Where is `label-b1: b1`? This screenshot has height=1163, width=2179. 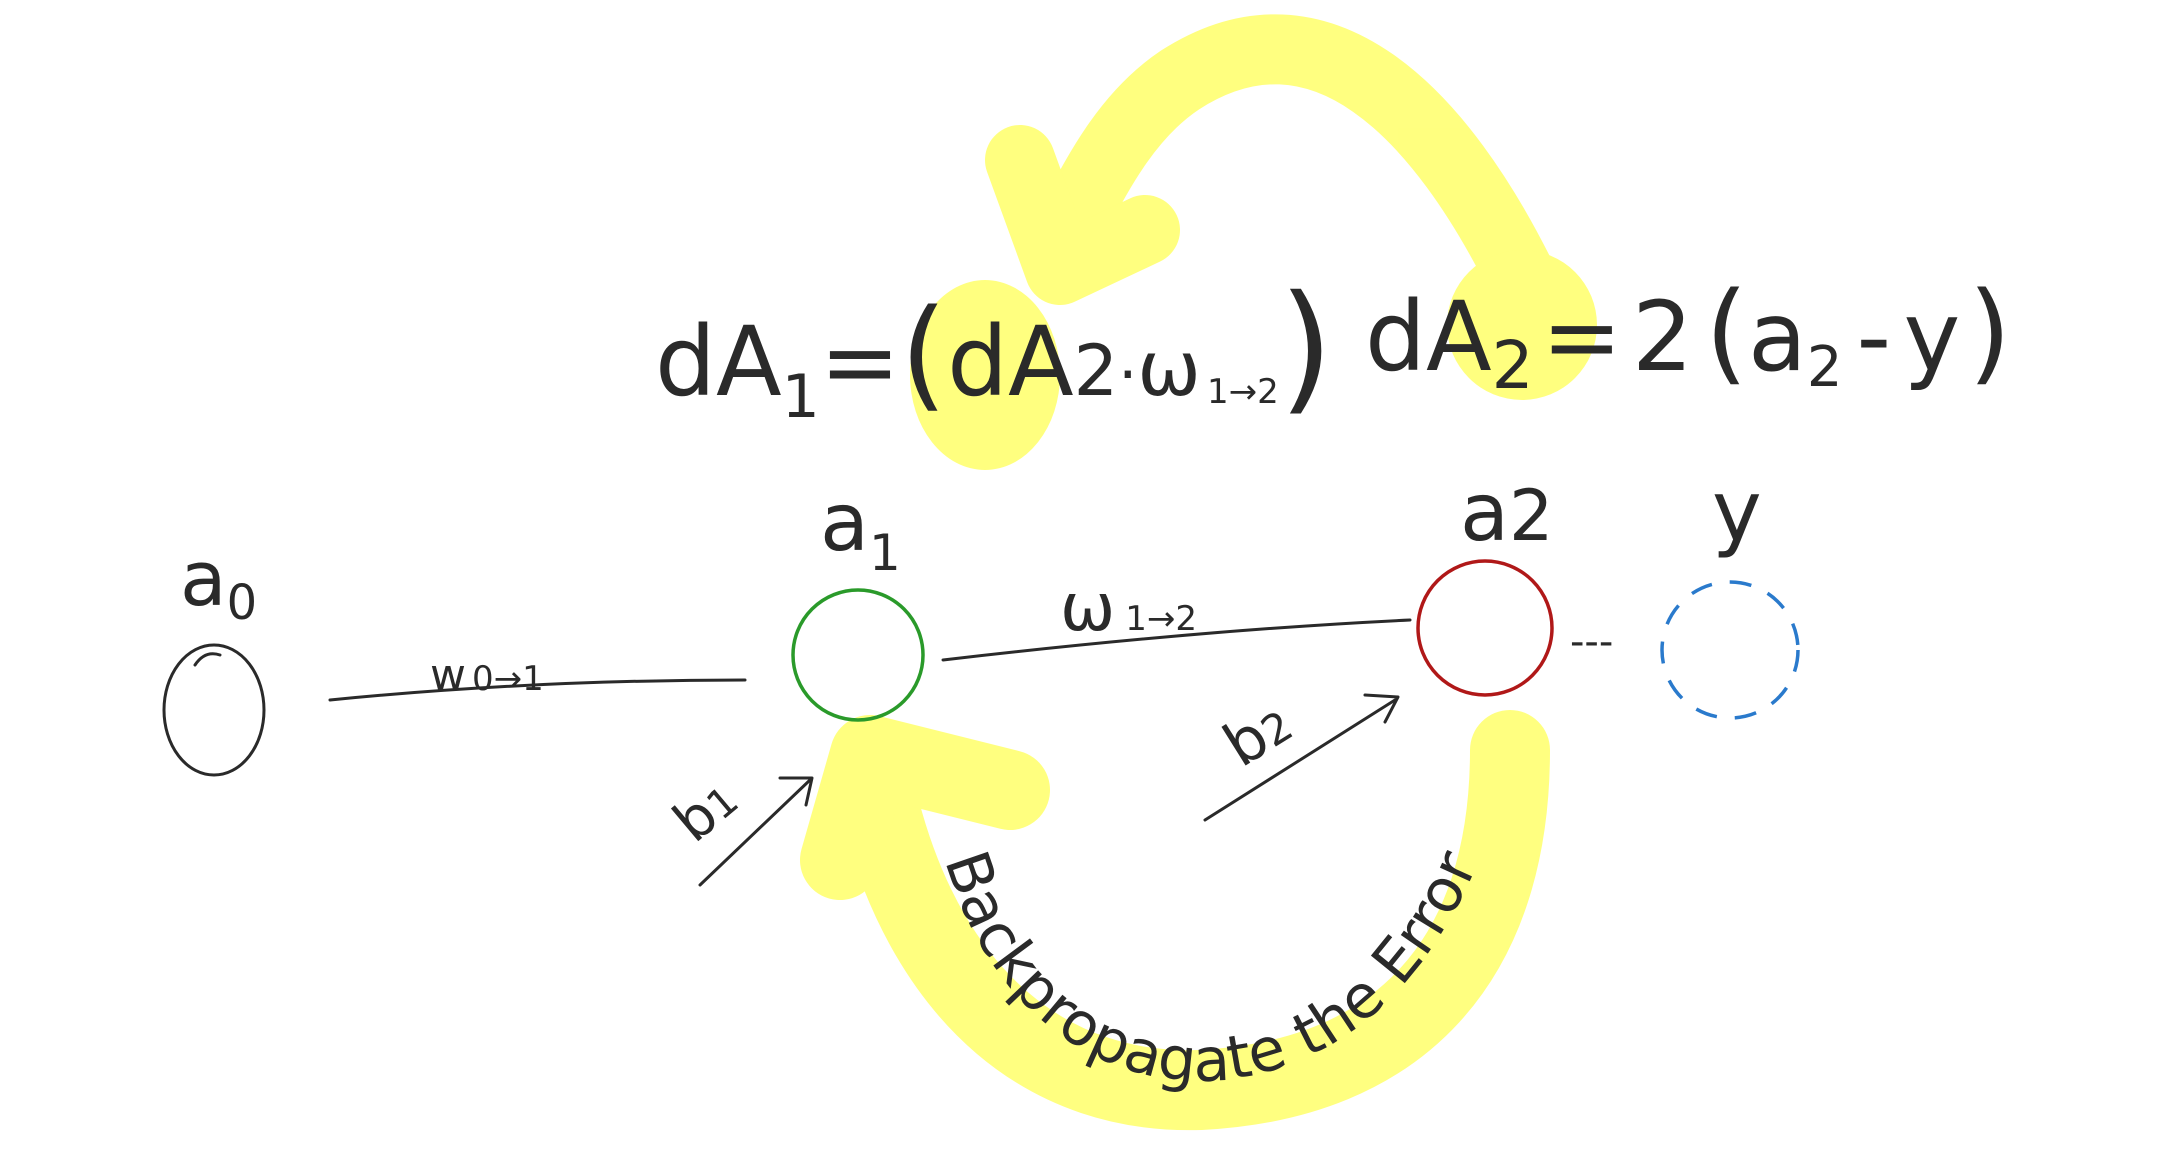
label-b1: b1 is located at coordinates (706, 810).